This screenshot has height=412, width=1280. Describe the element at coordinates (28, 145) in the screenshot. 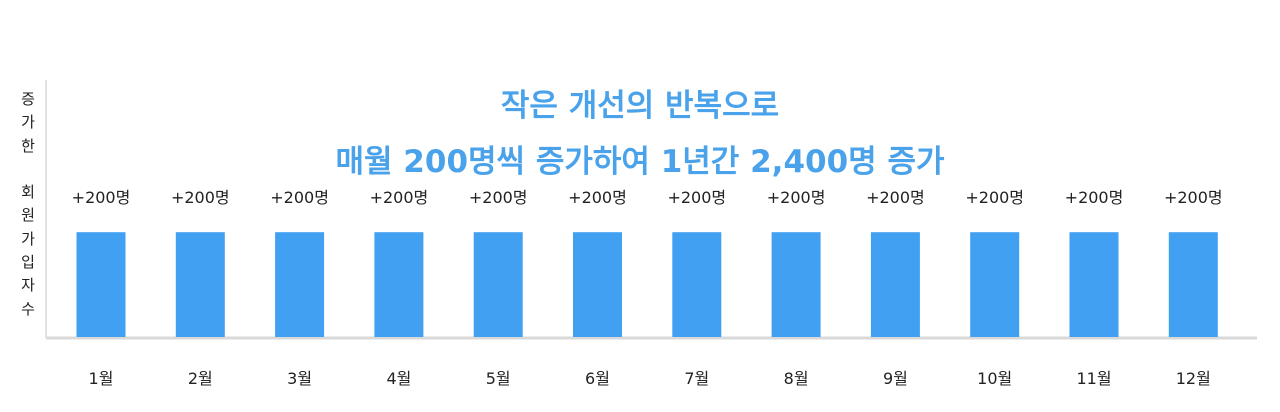

I see `y-axis-label-char: 한` at that location.